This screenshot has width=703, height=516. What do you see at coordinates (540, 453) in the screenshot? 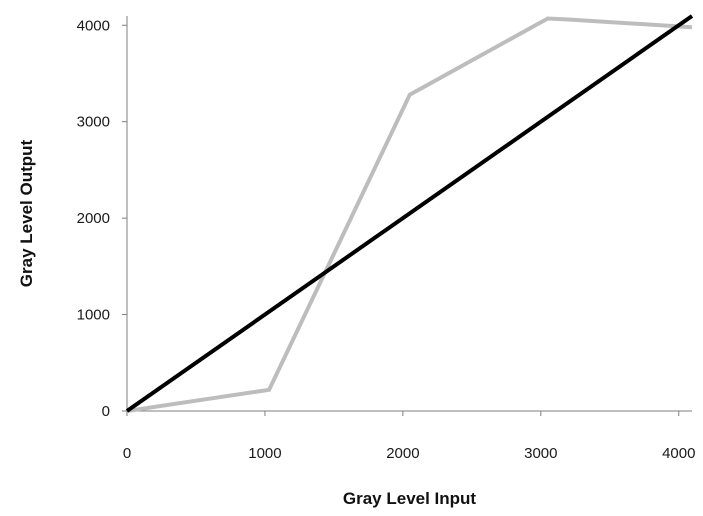
I see `x-tick-label: 3000` at bounding box center [540, 453].